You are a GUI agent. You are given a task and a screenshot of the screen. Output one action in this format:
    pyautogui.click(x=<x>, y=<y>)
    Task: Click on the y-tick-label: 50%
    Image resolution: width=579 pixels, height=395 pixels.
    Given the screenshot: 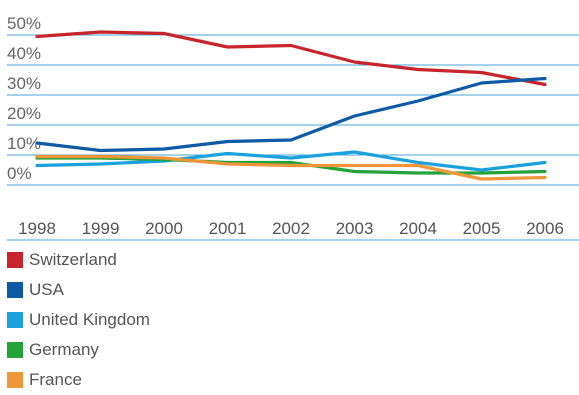 What is the action you would take?
    pyautogui.click(x=24, y=23)
    